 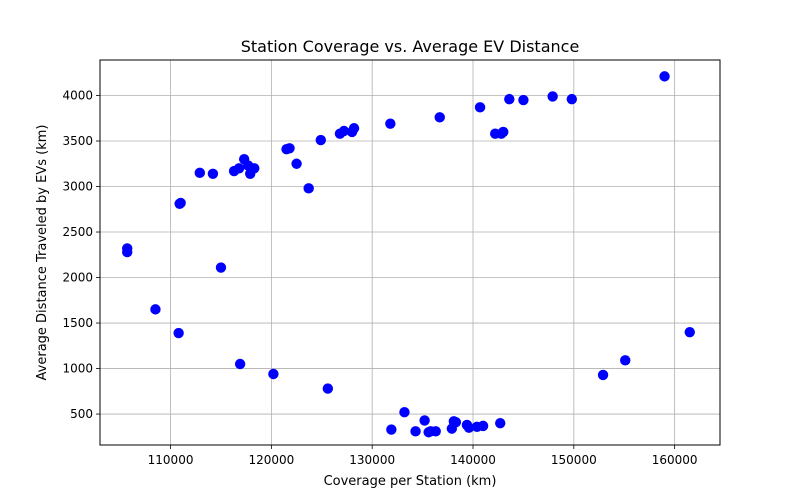 I want to click on y-tick-label: 4000, so click(x=77, y=95).